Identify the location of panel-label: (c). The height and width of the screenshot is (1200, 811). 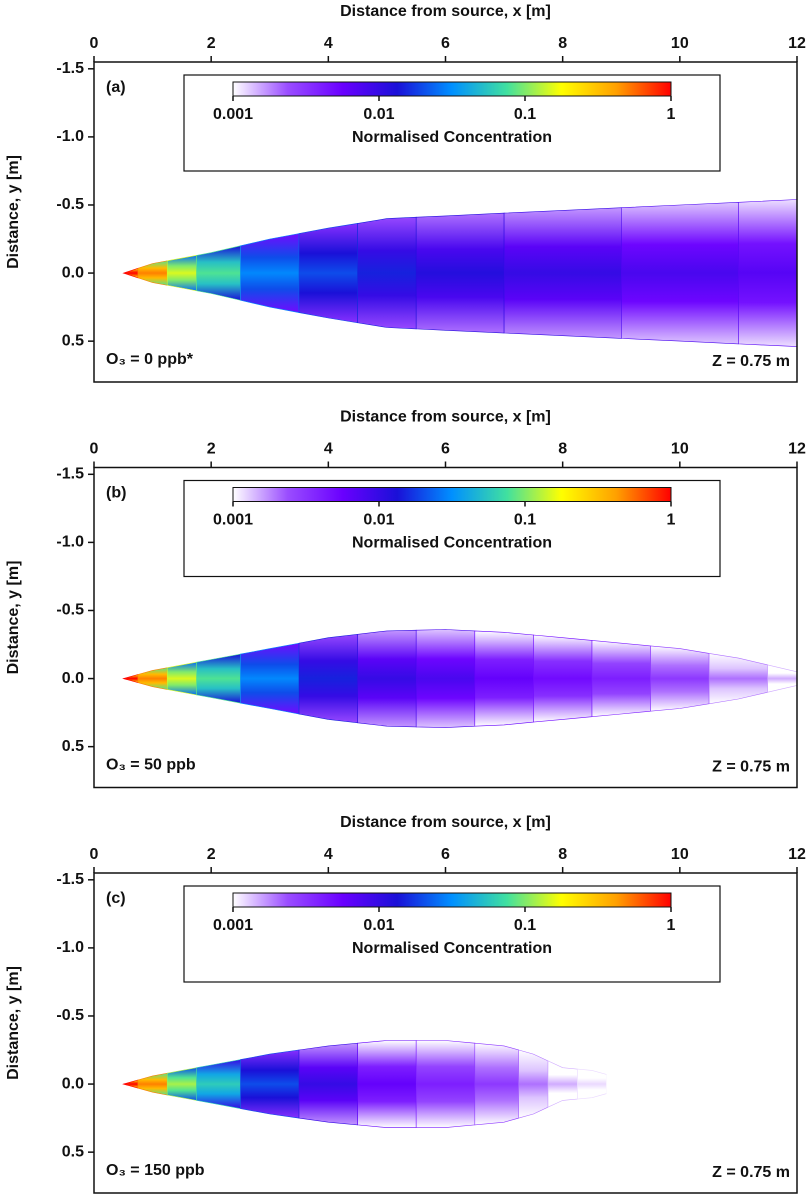
(116, 898).